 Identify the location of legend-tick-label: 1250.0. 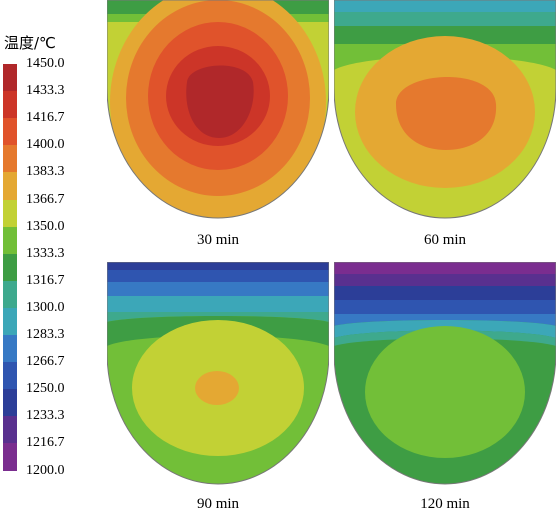
(45, 389).